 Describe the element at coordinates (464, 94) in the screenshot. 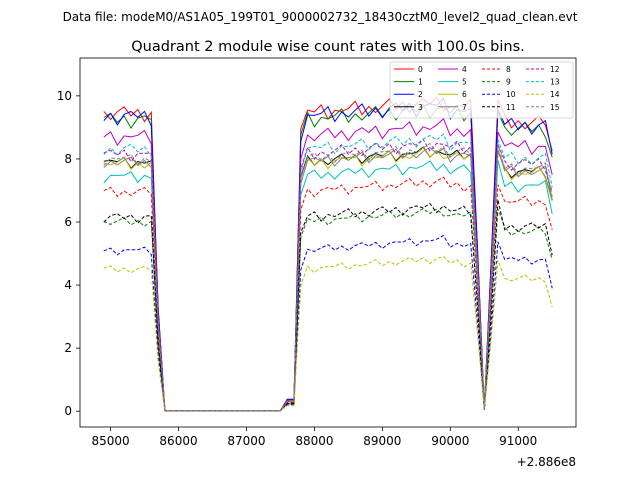

I see `legend-label-6: 6` at that location.